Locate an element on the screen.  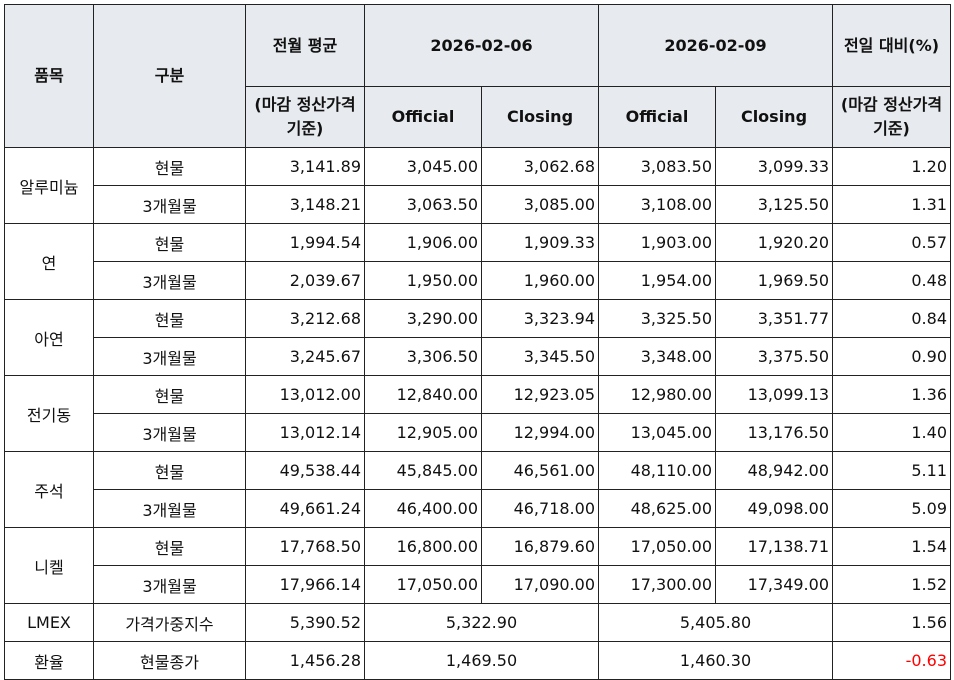
item-name: 전기동 is located at coordinates (49, 413).